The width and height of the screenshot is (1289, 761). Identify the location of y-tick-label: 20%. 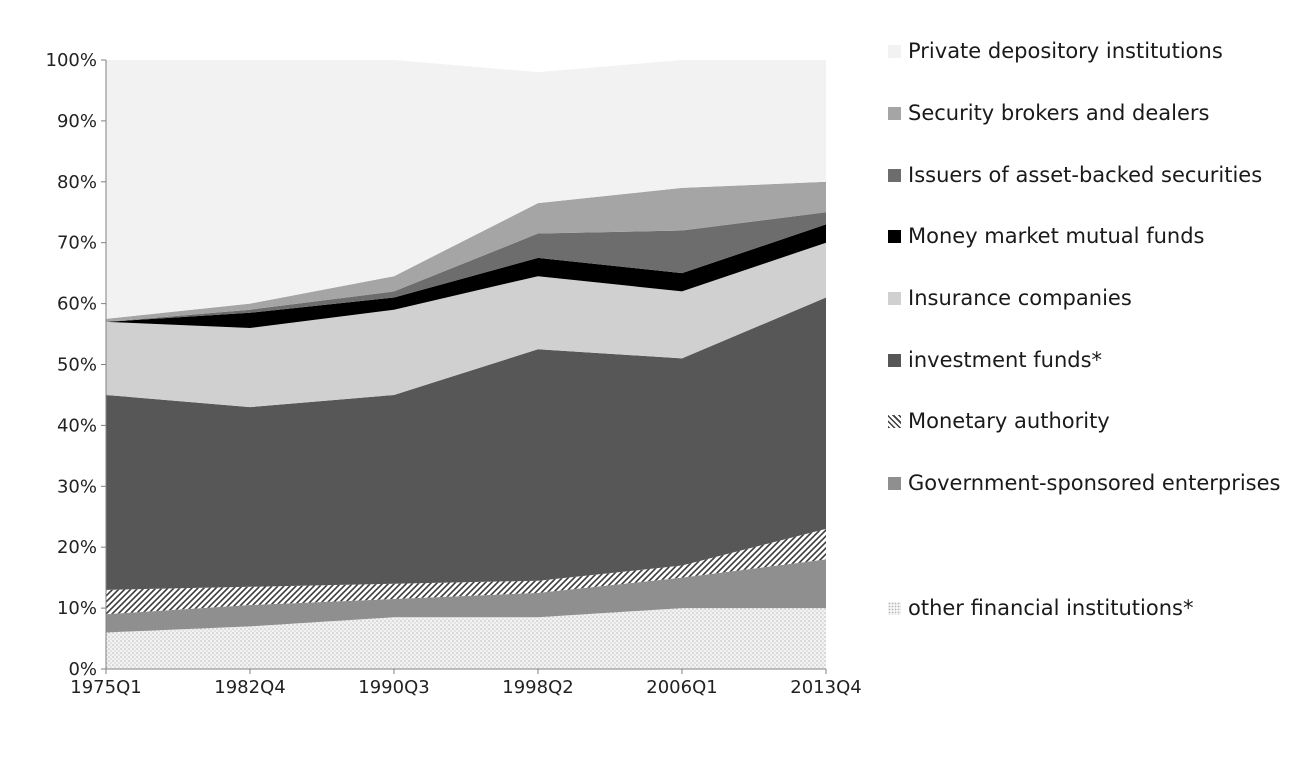
(77, 547).